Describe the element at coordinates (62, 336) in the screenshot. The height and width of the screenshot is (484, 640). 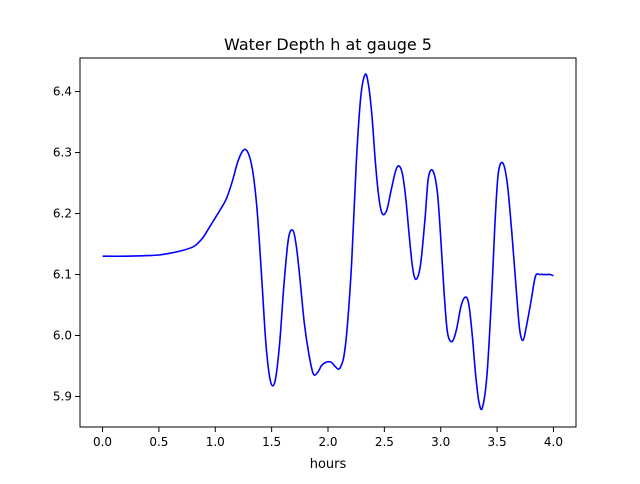
I see `y-tick-label: 6.0` at that location.